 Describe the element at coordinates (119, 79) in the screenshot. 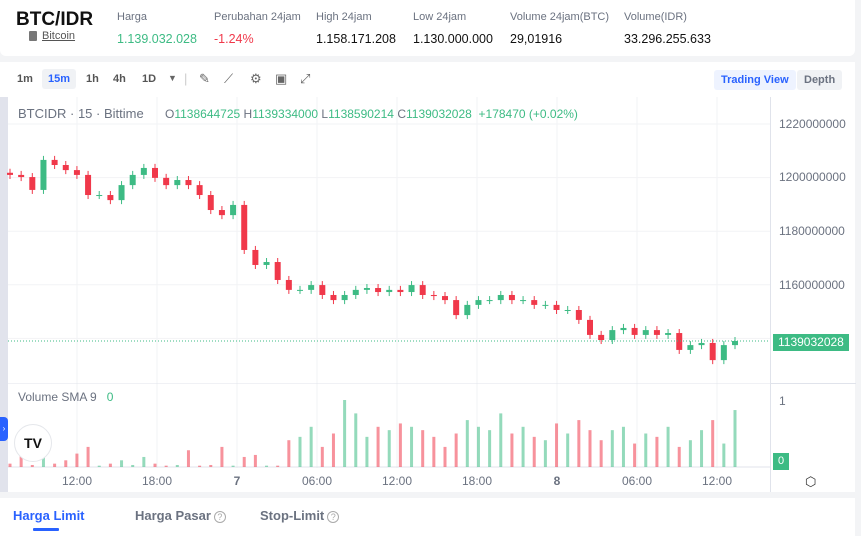

I see `timeframe-4h: 4h` at that location.